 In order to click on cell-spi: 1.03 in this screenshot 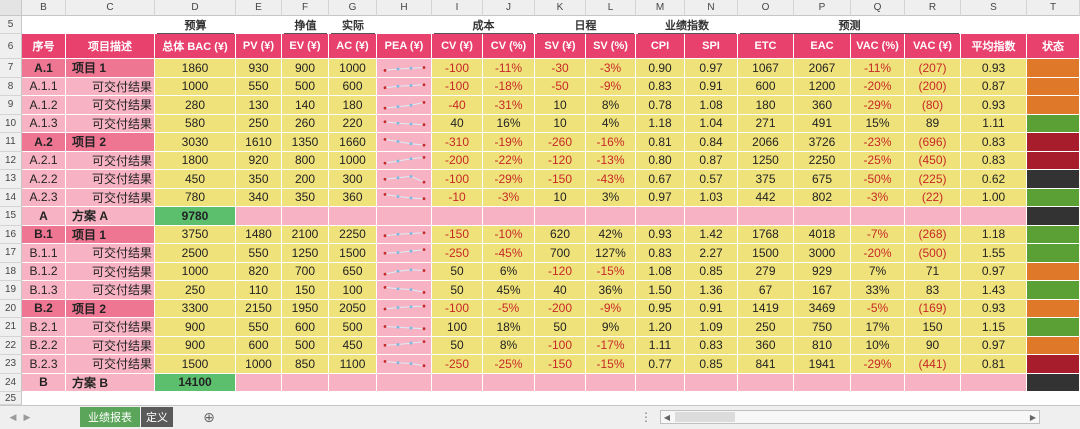, I will do `click(711, 197)`.